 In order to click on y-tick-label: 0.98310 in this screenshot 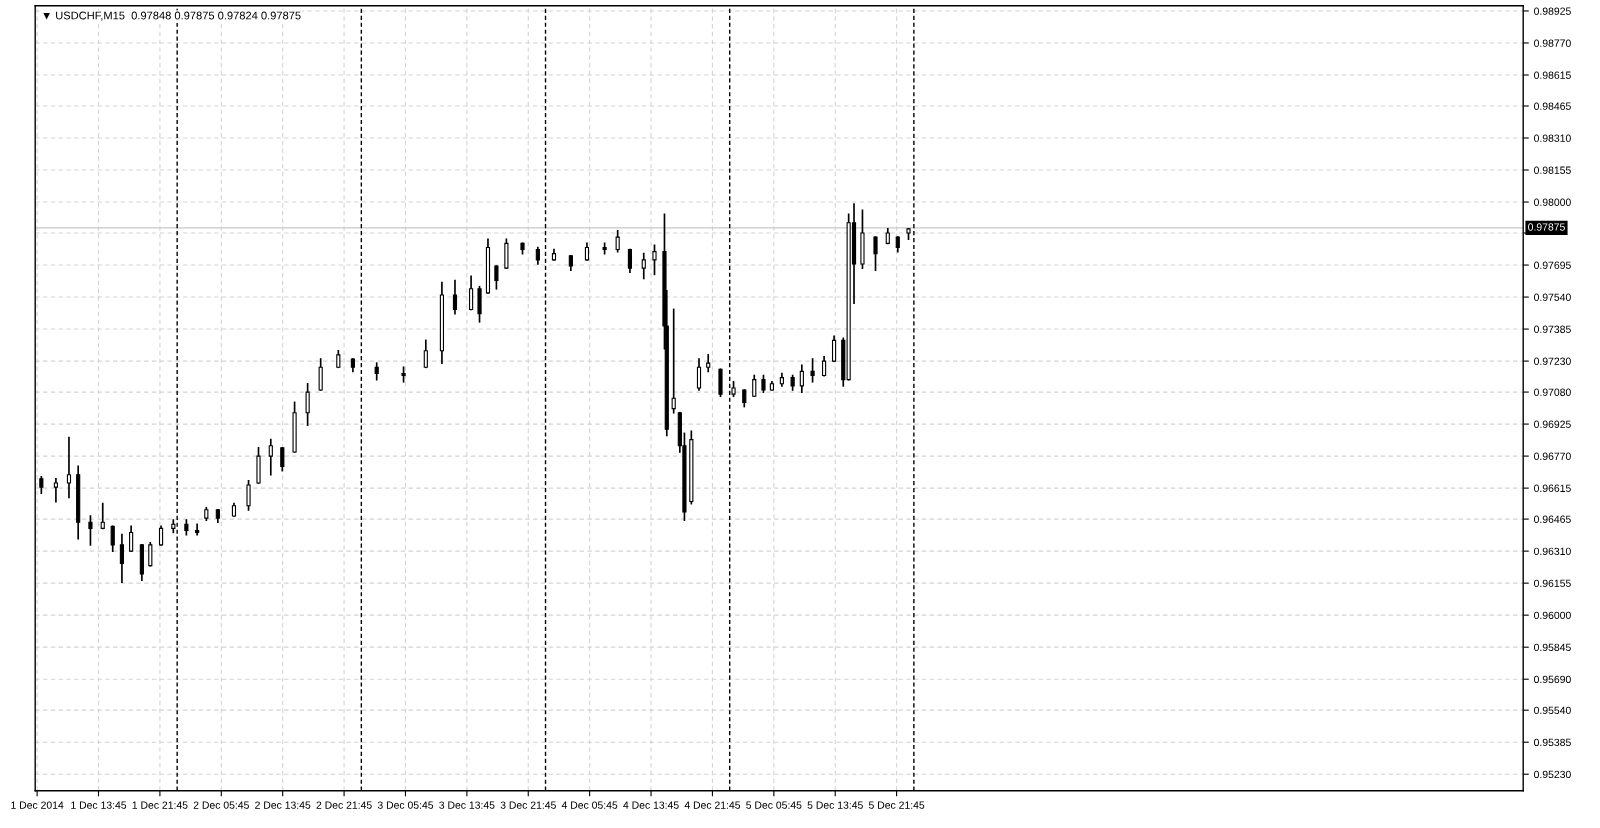, I will do `click(1552, 138)`.